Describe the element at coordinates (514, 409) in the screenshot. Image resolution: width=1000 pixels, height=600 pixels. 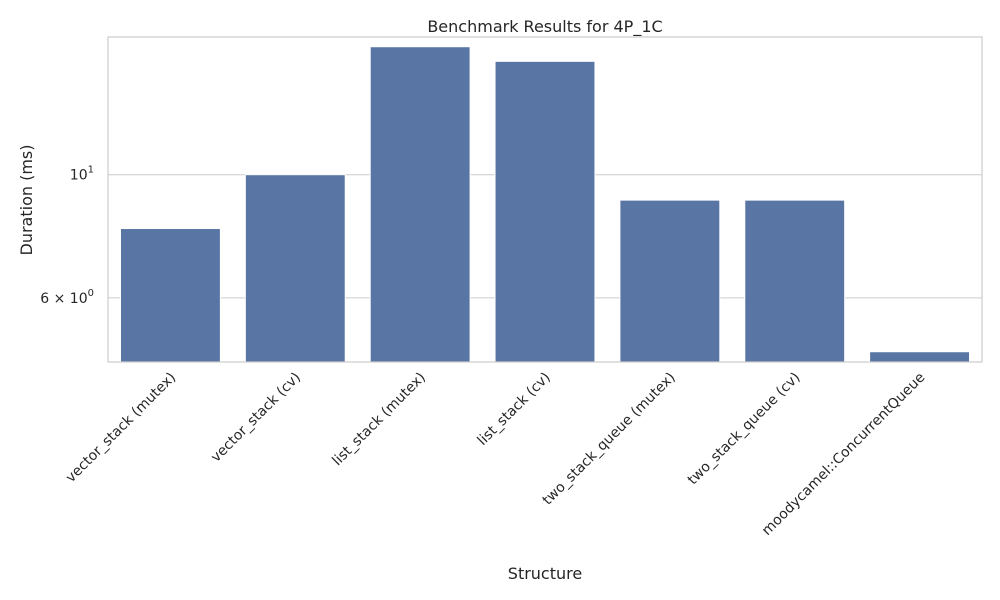
I see `x-tick-label: list_stack (cv)` at that location.